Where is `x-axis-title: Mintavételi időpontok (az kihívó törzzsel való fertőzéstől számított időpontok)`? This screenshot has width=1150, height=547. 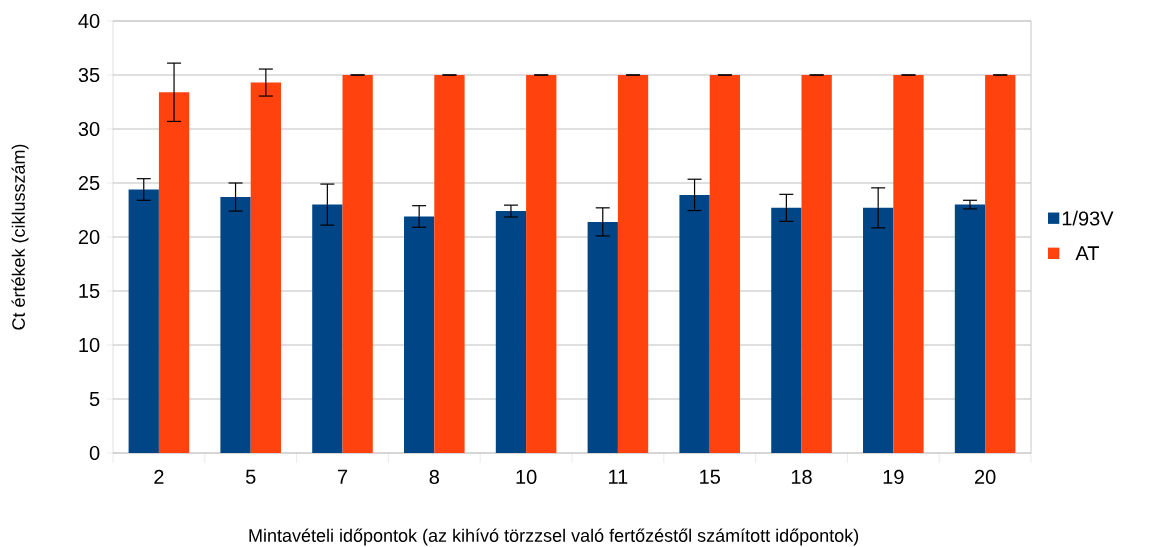 x-axis-title: Mintavételi időpontok (az kihívó törzzsel való fertőzéstől számított időpontok) is located at coordinates (554, 537).